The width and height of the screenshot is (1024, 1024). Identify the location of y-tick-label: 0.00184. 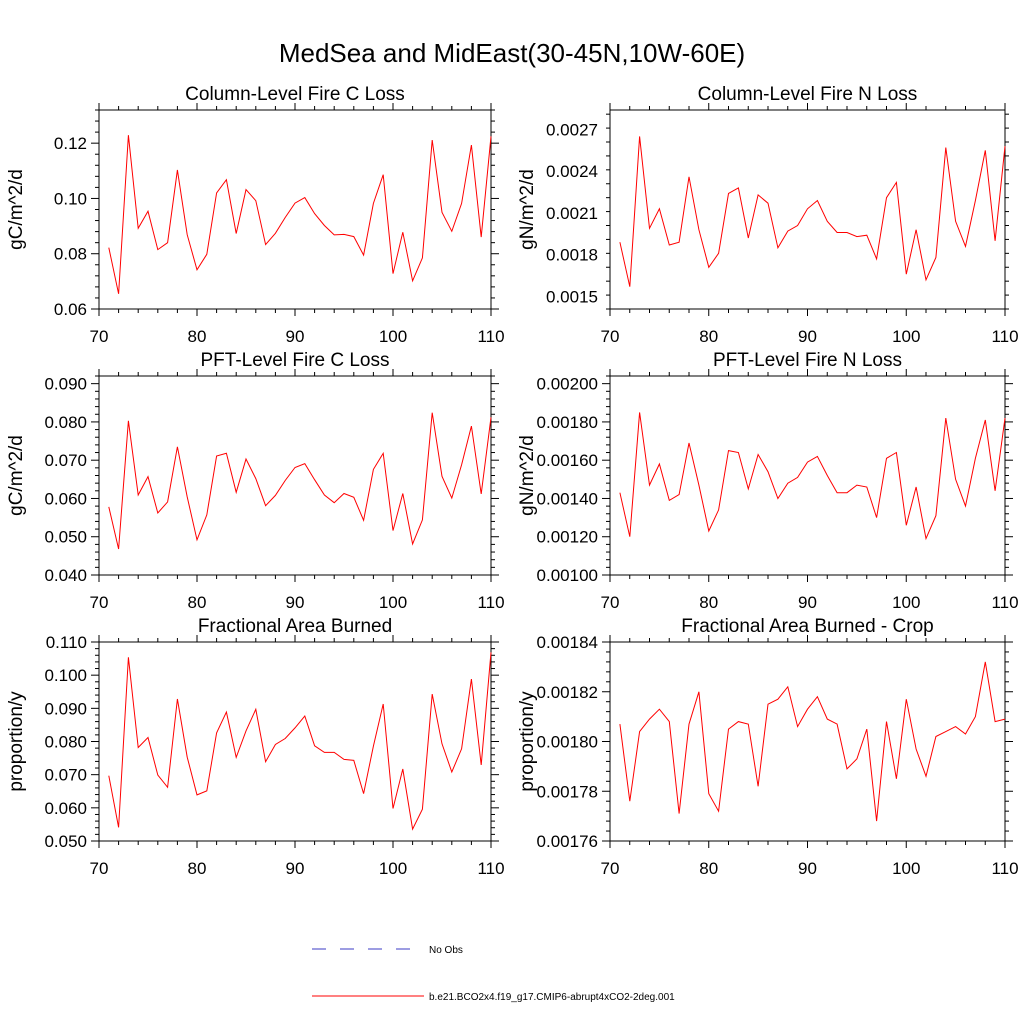
(567, 642).